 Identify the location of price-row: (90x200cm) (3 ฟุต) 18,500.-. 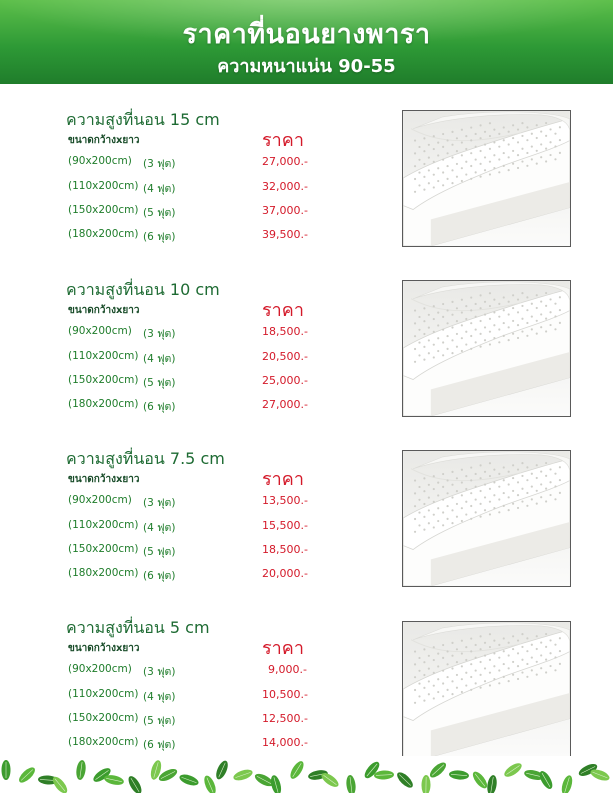
(180, 334).